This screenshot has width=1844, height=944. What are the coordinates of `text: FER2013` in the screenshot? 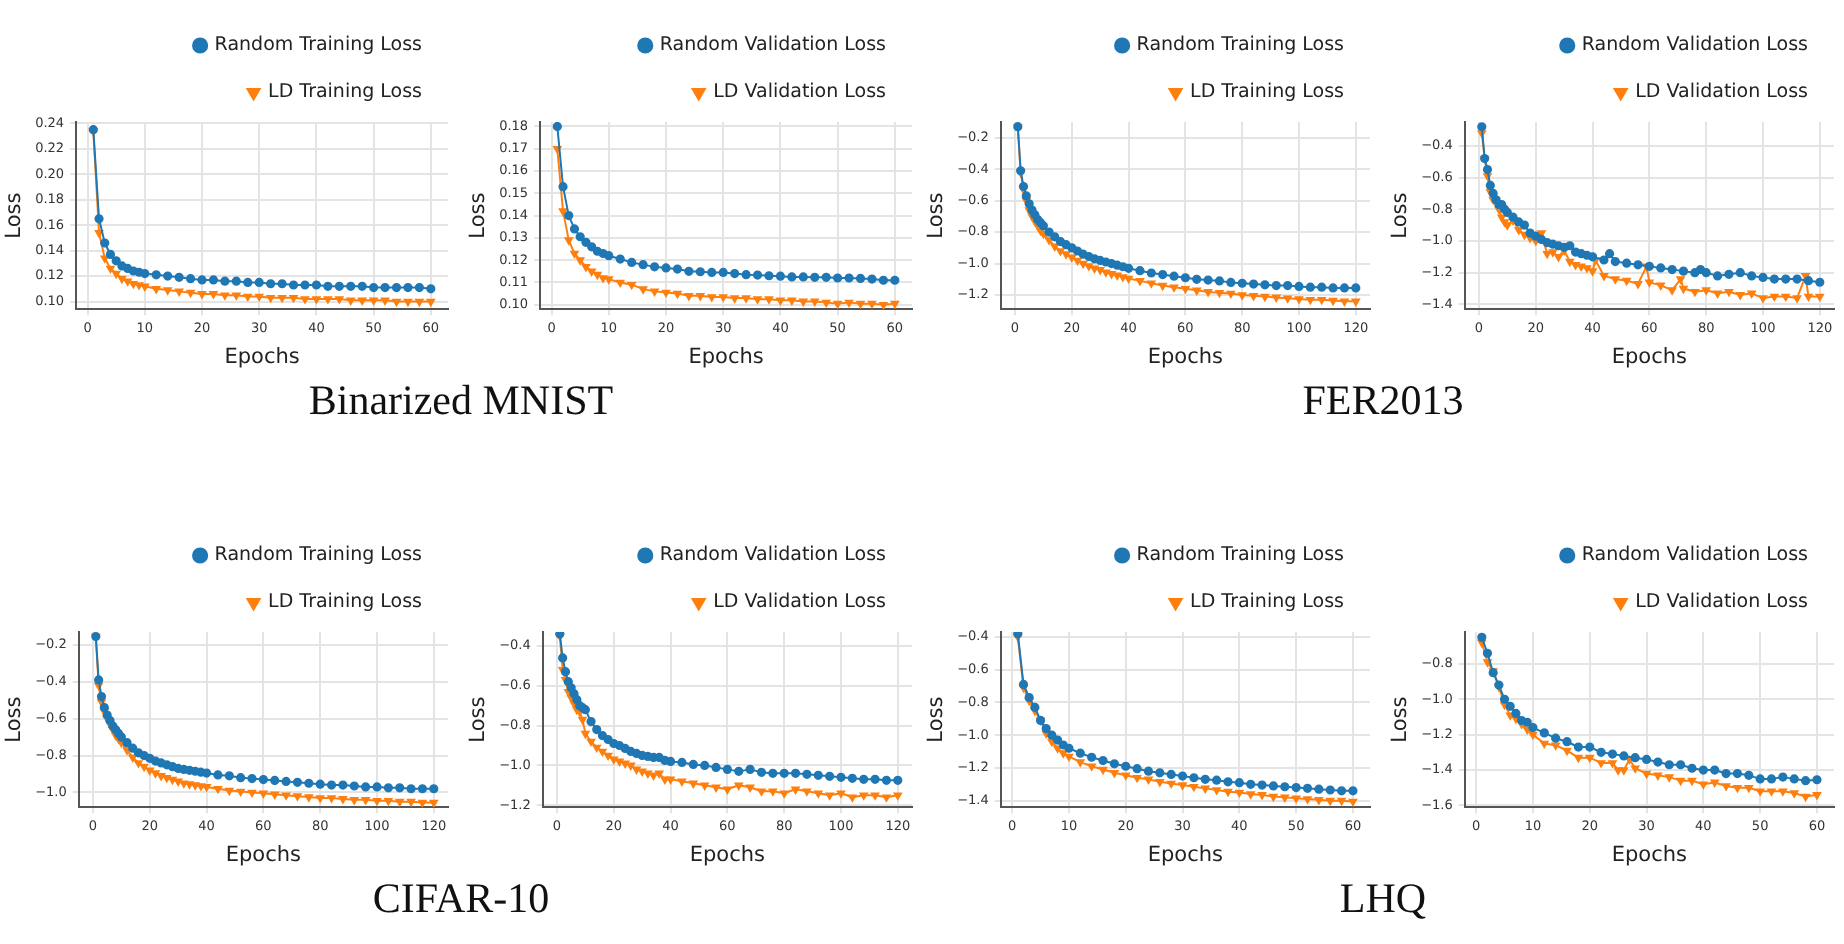 It's located at (1383, 401).